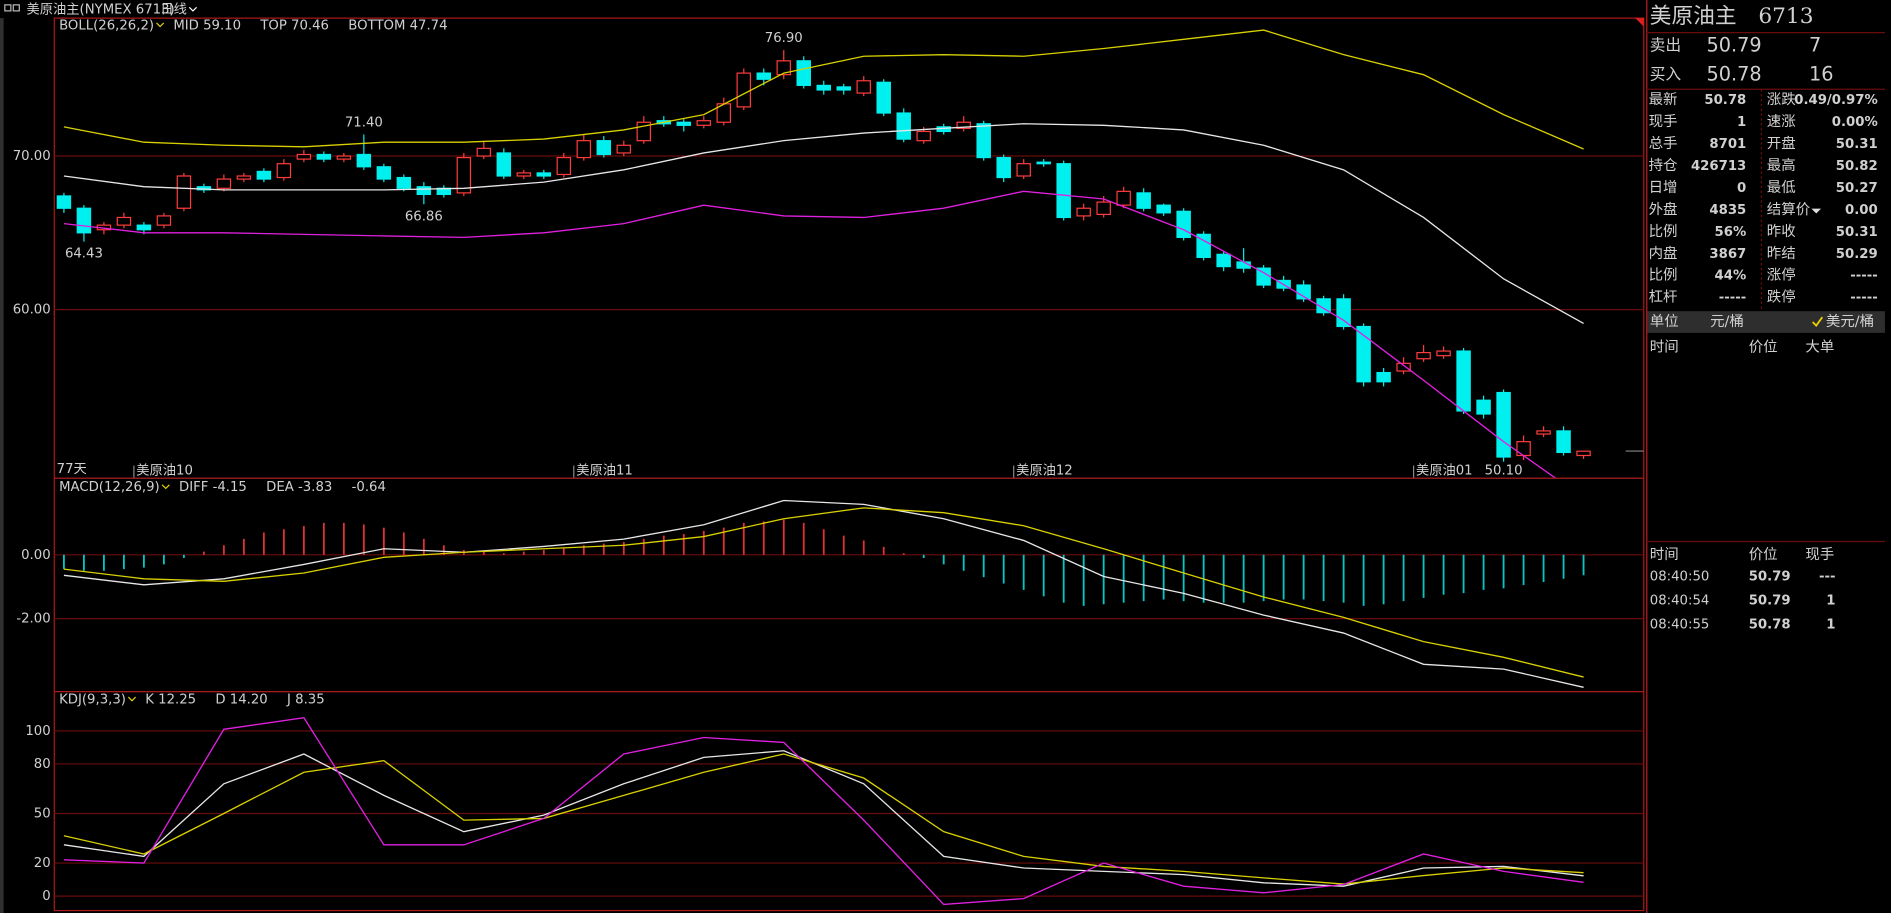  What do you see at coordinates (1830, 625) in the screenshot?
I see `trade-volume: 1` at bounding box center [1830, 625].